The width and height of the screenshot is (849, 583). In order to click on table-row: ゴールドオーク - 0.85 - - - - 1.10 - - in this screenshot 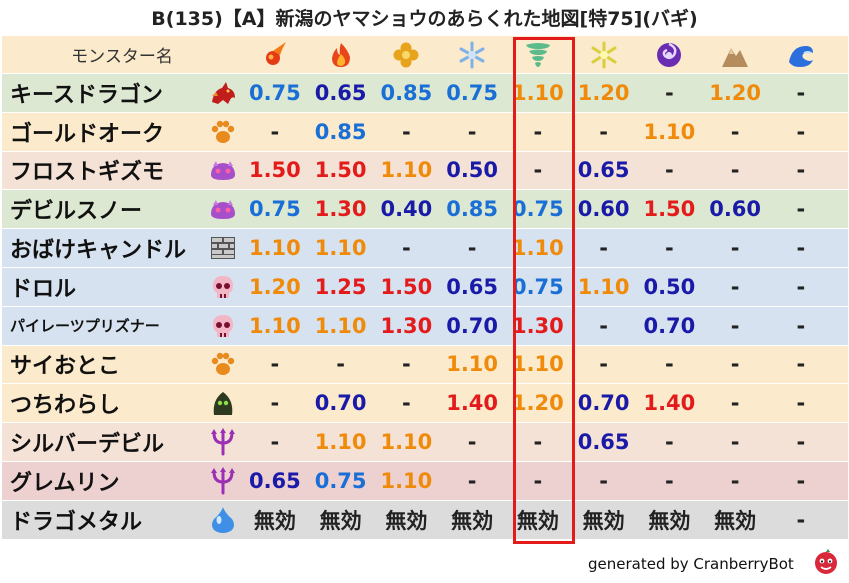, I will do `click(425, 132)`.